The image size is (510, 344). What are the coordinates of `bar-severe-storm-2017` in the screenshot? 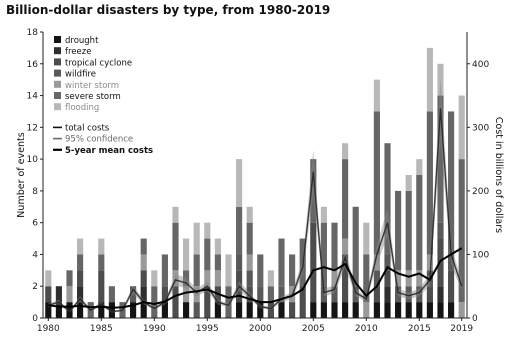 It's located at (440, 159).